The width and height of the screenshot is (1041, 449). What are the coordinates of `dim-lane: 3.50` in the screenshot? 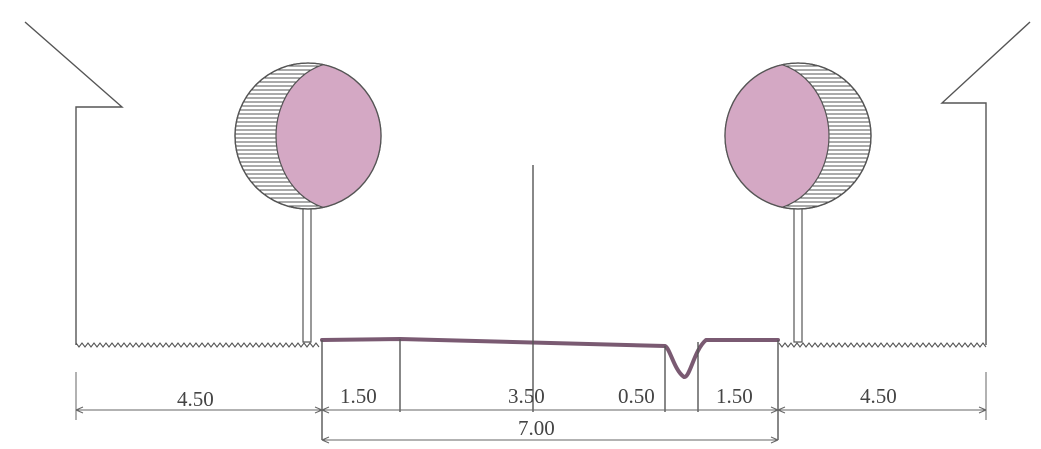 It's located at (526, 396).